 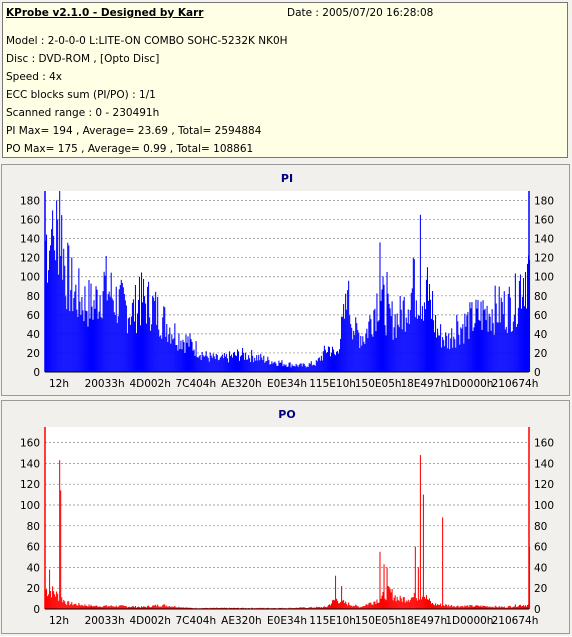 I want to click on po-y-tick-label-left: 140, so click(x=30, y=464).